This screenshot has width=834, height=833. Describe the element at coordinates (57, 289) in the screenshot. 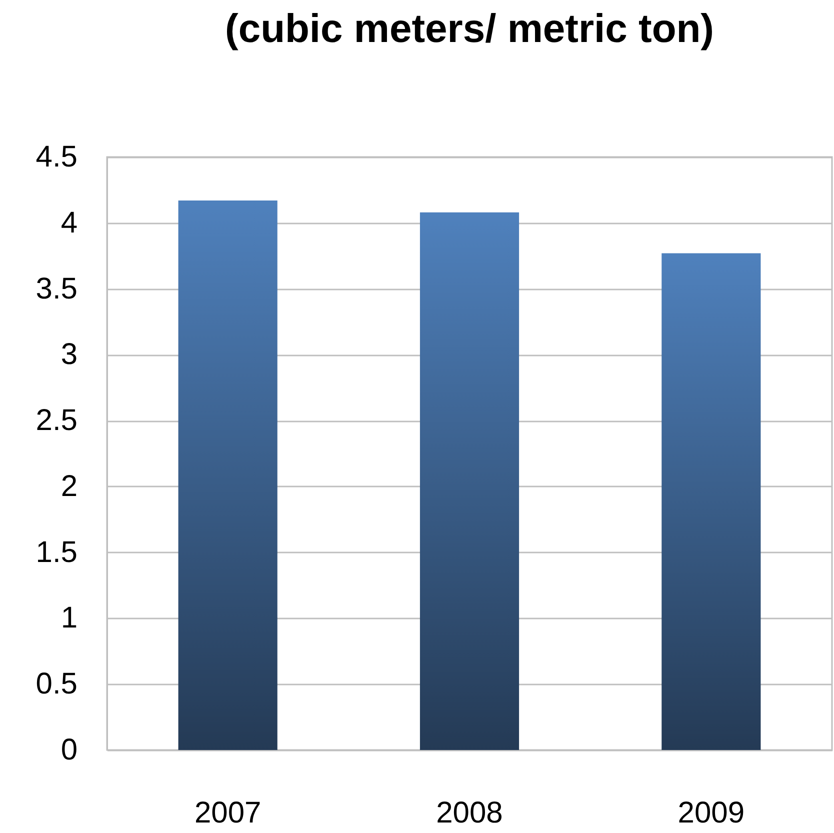

I see `y-tick-label: 3.5` at that location.